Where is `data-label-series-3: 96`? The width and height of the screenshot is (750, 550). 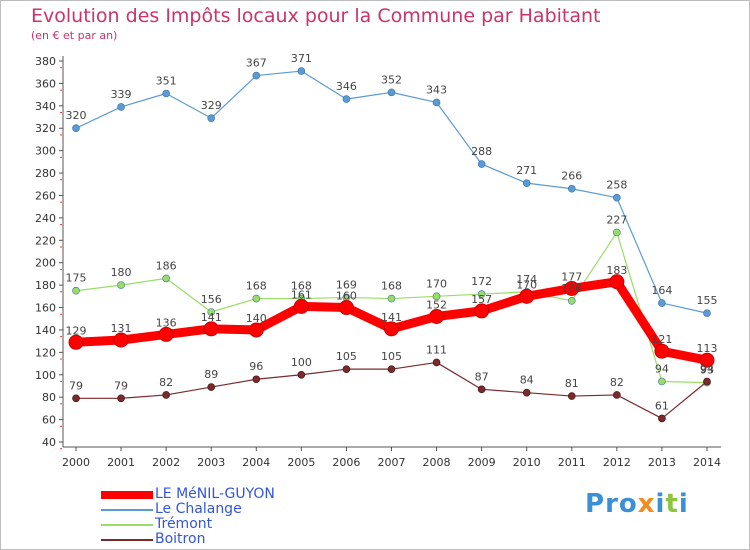
data-label-series-3: 96 is located at coordinates (256, 366).